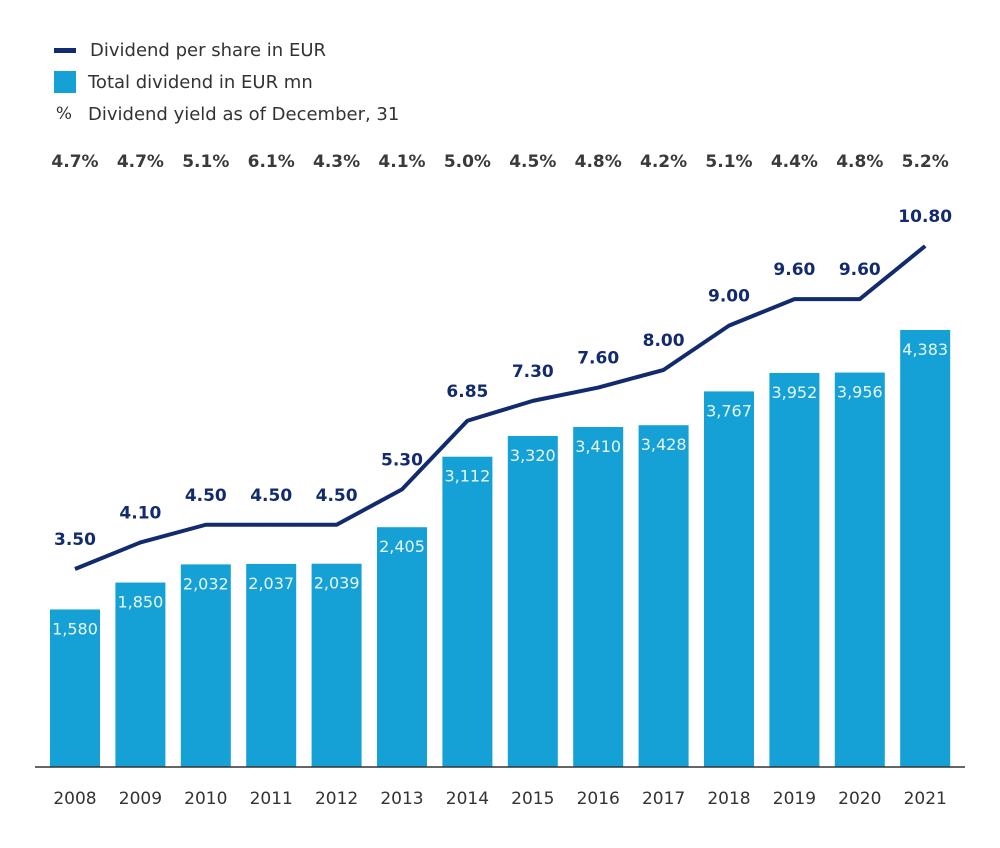 This screenshot has width=1000, height=848. What do you see at coordinates (467, 476) in the screenshot?
I see `bar-value-label: 3,112` at bounding box center [467, 476].